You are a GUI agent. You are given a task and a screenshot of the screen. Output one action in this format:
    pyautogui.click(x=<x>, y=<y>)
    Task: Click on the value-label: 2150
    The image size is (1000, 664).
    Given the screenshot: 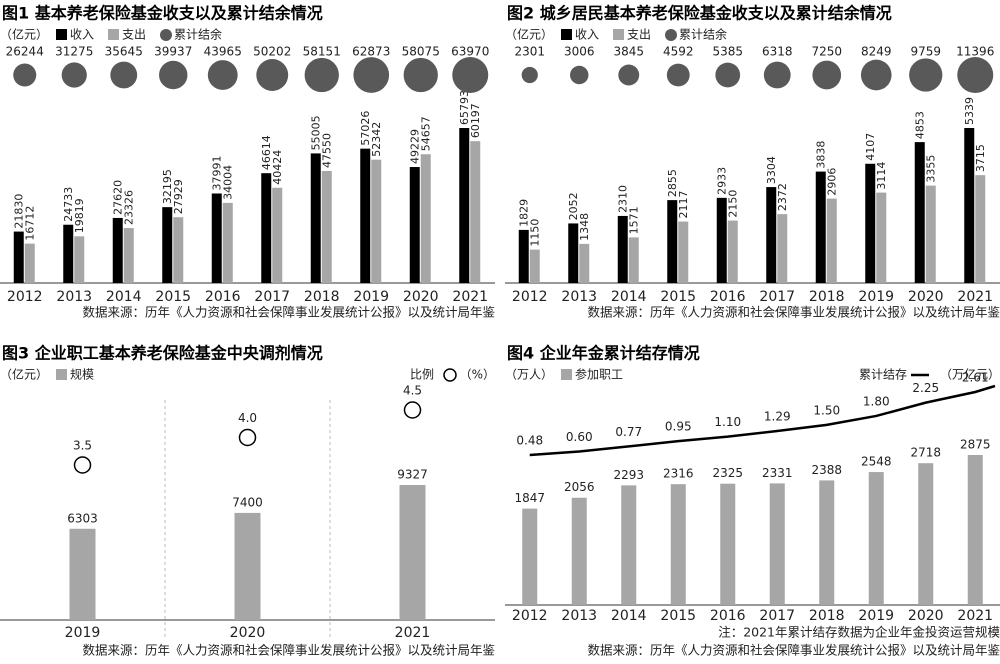 What is the action you would take?
    pyautogui.click(x=732, y=204)
    